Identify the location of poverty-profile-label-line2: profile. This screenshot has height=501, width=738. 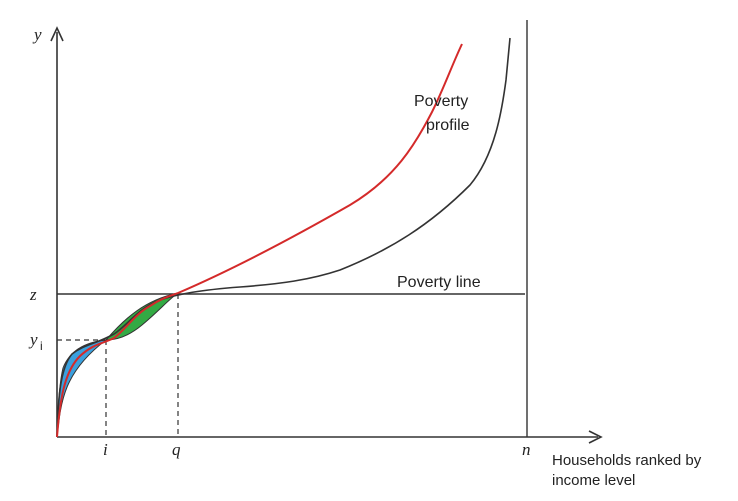
(448, 125).